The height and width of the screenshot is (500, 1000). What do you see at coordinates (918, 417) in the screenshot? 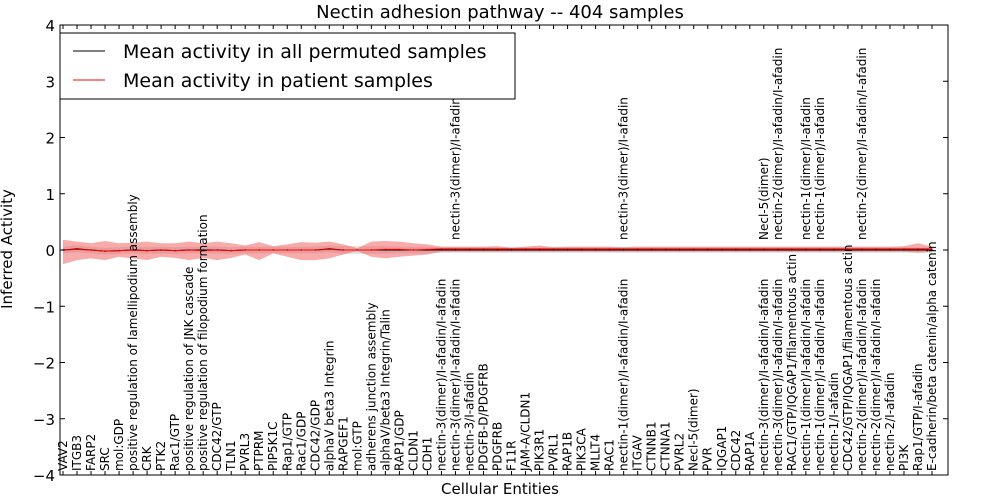
I see `x-tick-label: Rap1/GTP/I-afadin` at bounding box center [918, 417].